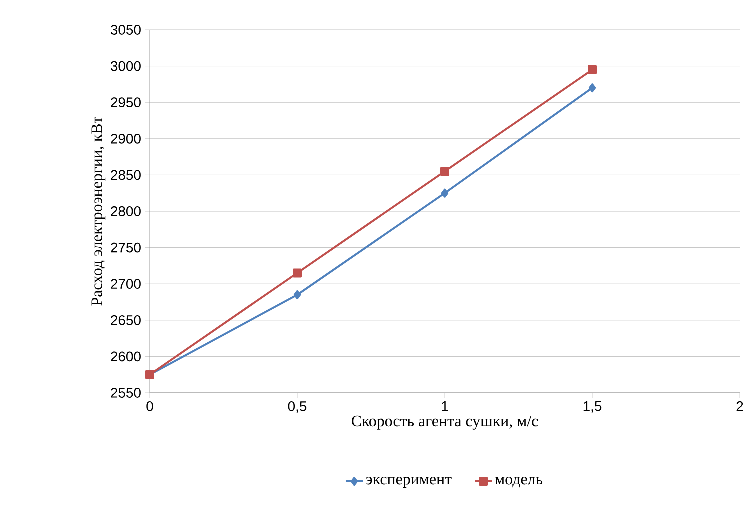  Describe the element at coordinates (125, 30) in the screenshot. I see `y-tick-label: 3050` at that location.